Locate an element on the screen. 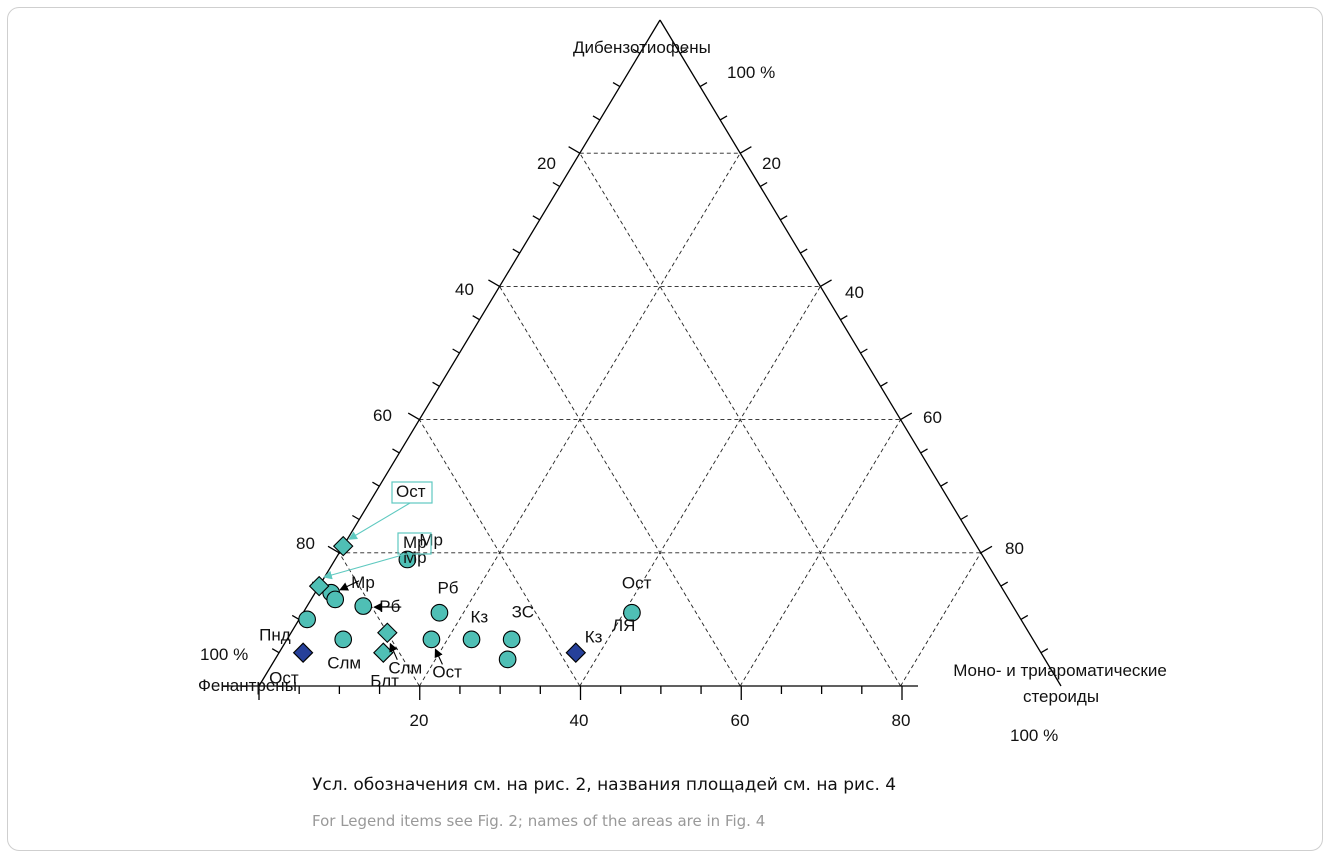  data-points is located at coordinates (466, 602).